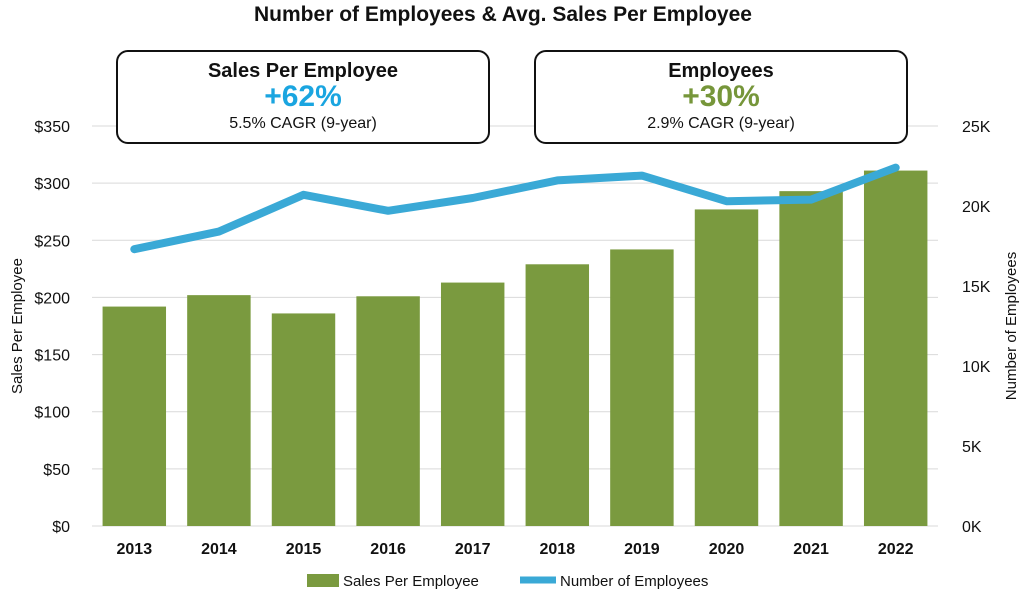 Image resolution: width=1024 pixels, height=595 pixels. I want to click on bar-2013, so click(134, 416).